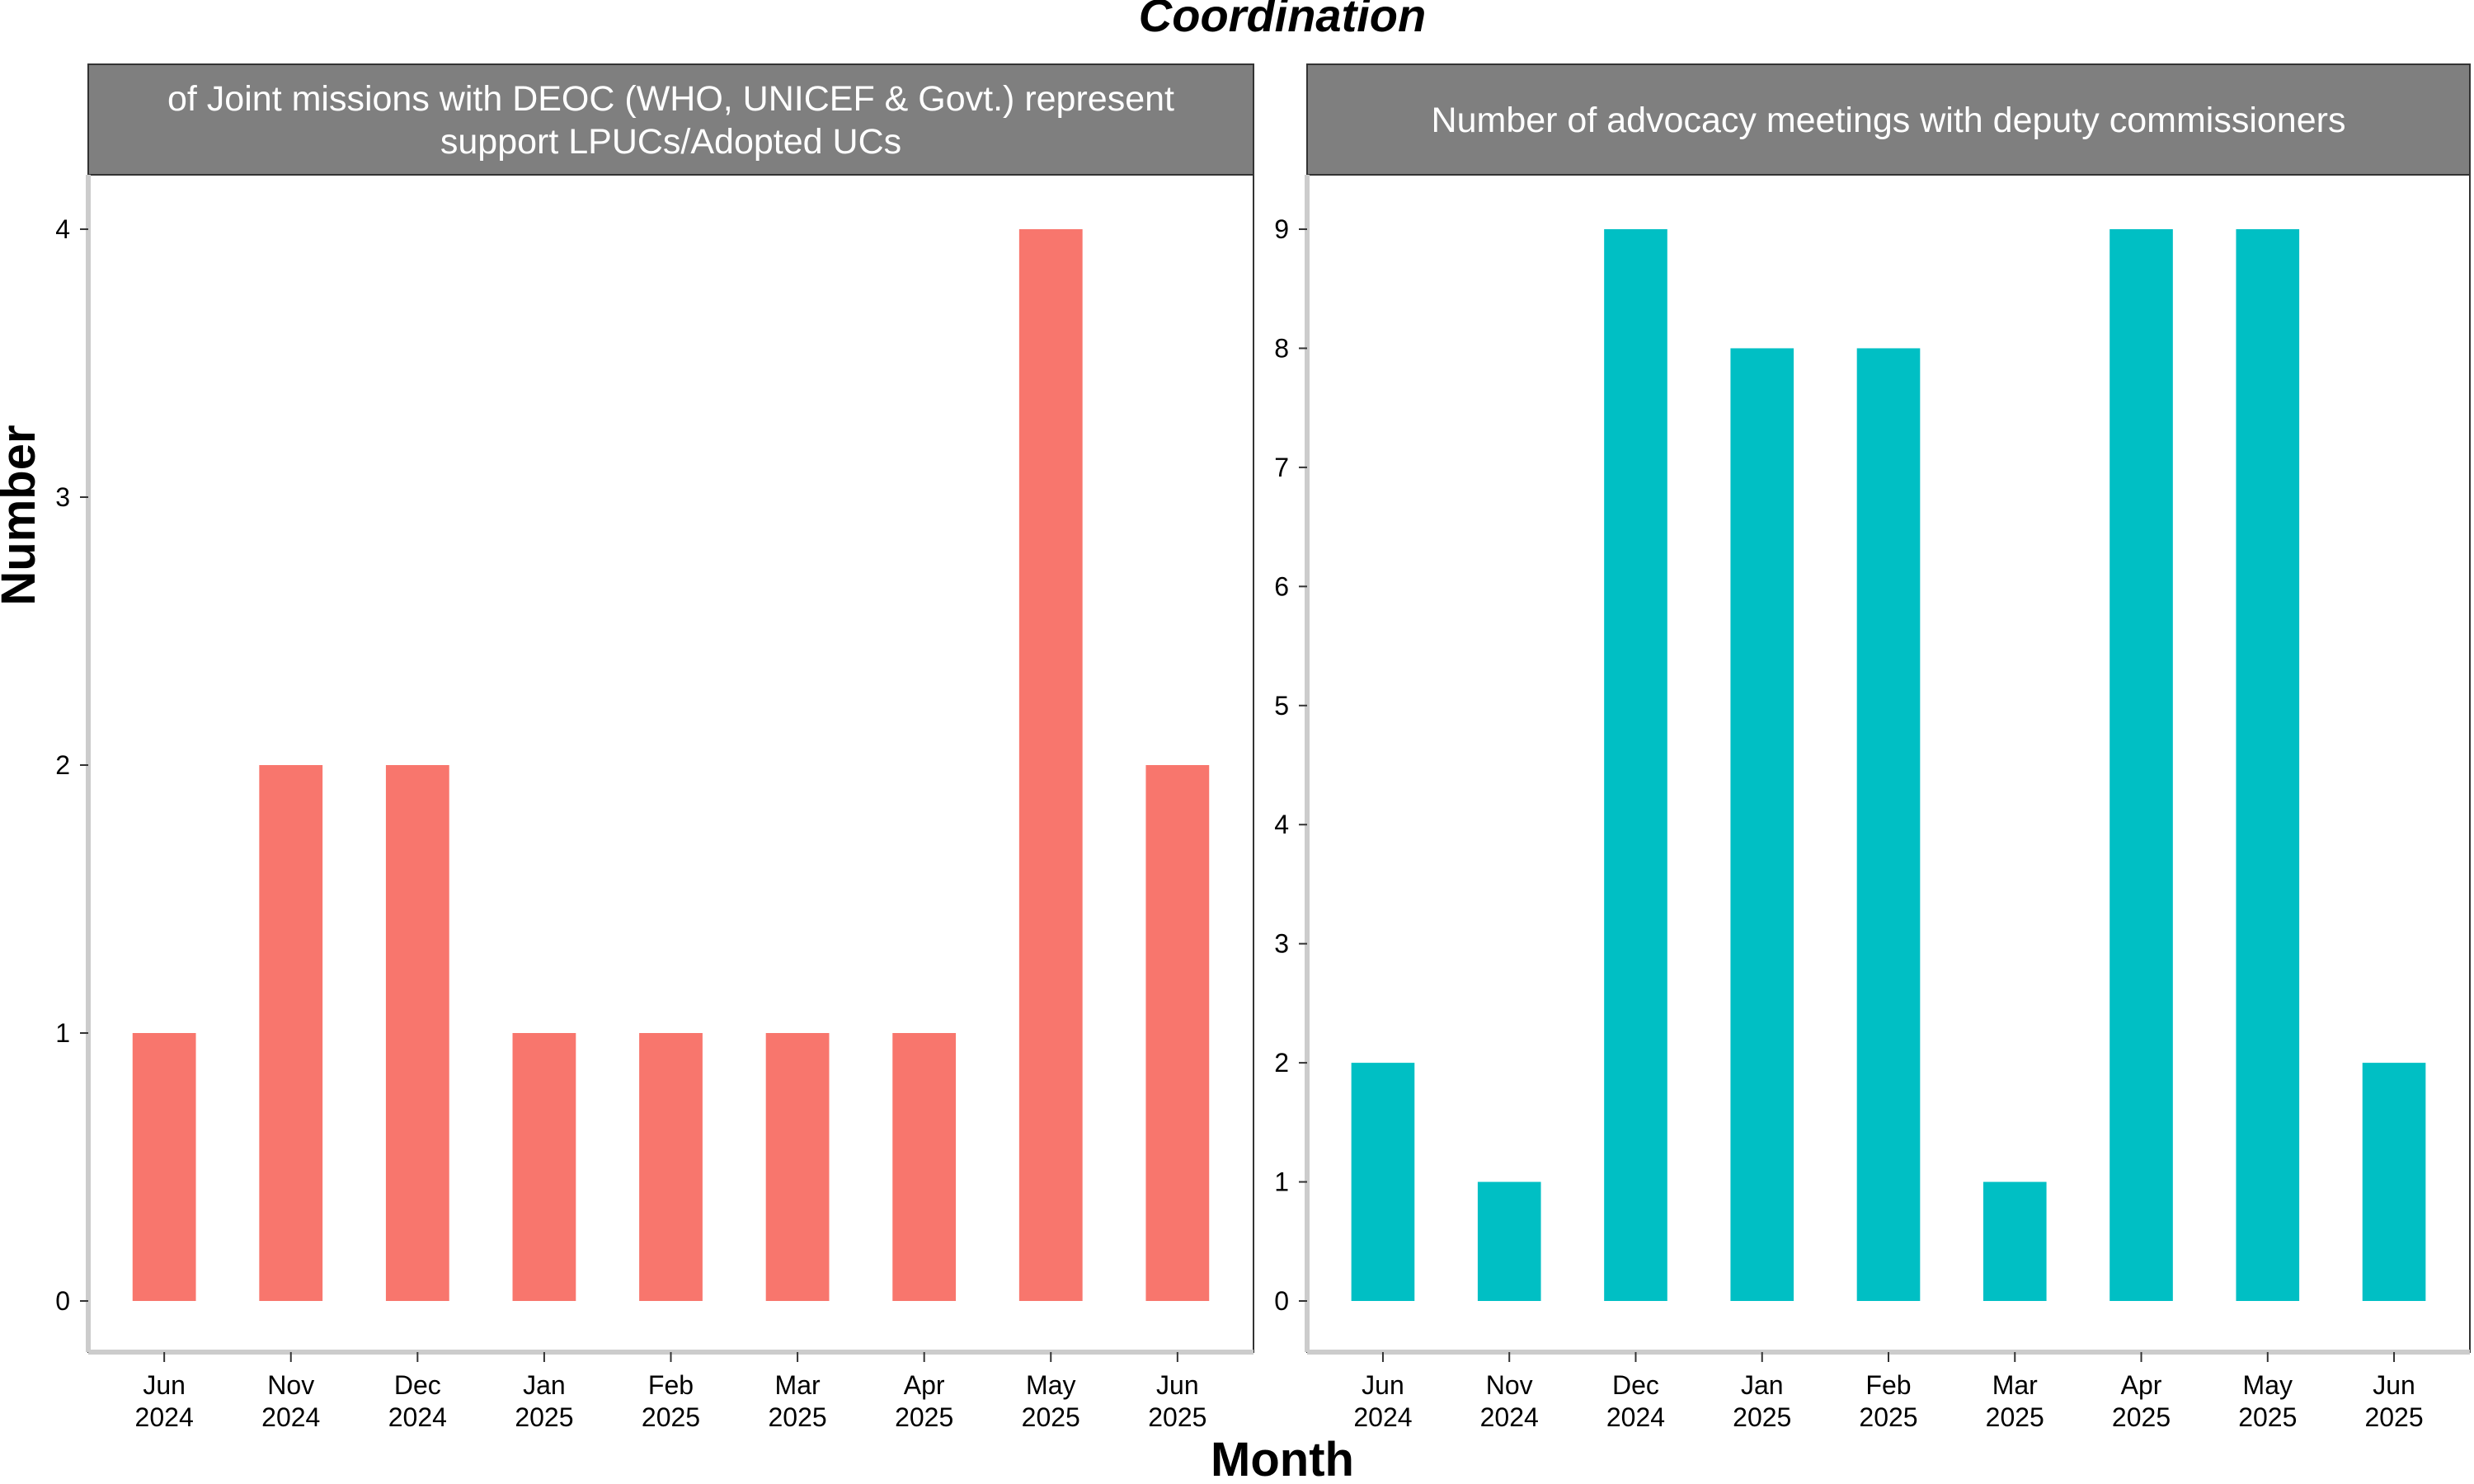  I want to click on y-tick-label: 5, so click(1281, 706).